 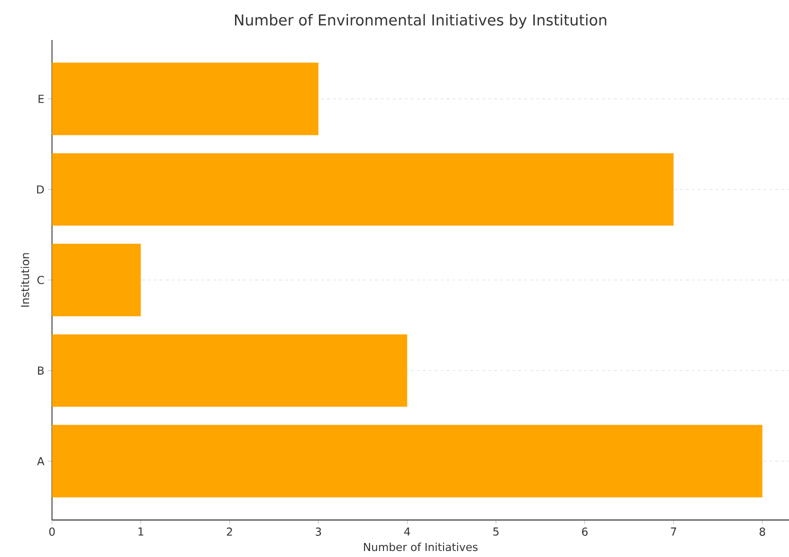 What do you see at coordinates (420, 21) in the screenshot?
I see `chart-title: Number of Environmental Initiatives by Institution` at bounding box center [420, 21].